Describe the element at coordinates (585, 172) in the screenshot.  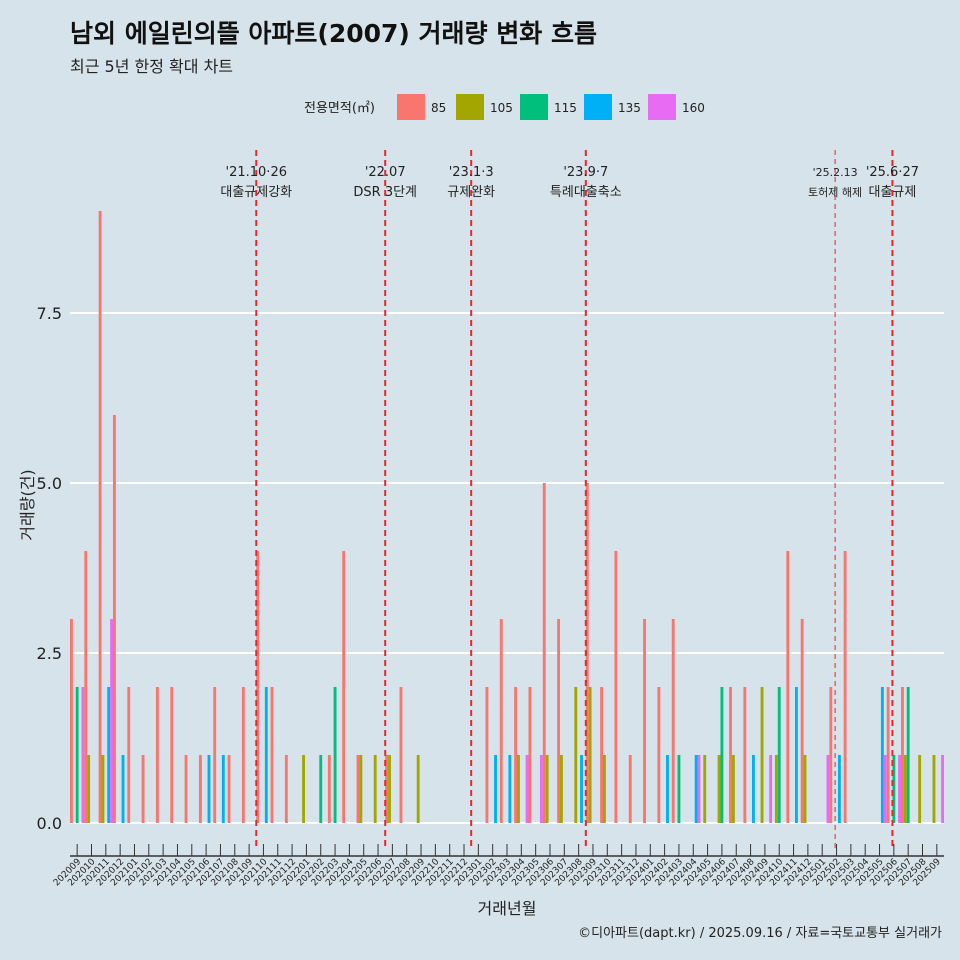
I see `event-date-3: '23.9·7` at that location.